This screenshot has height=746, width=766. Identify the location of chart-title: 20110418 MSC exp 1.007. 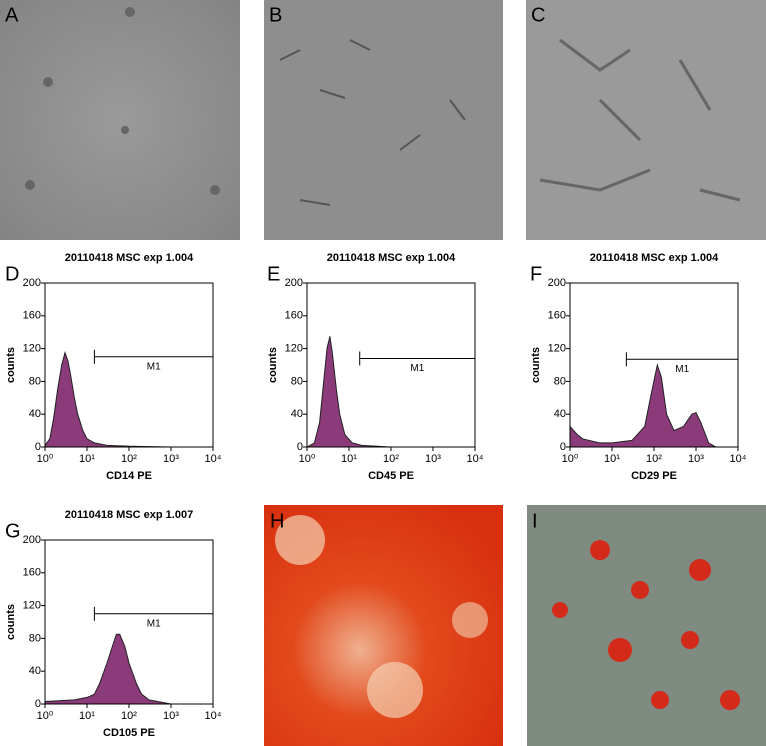
(129, 515).